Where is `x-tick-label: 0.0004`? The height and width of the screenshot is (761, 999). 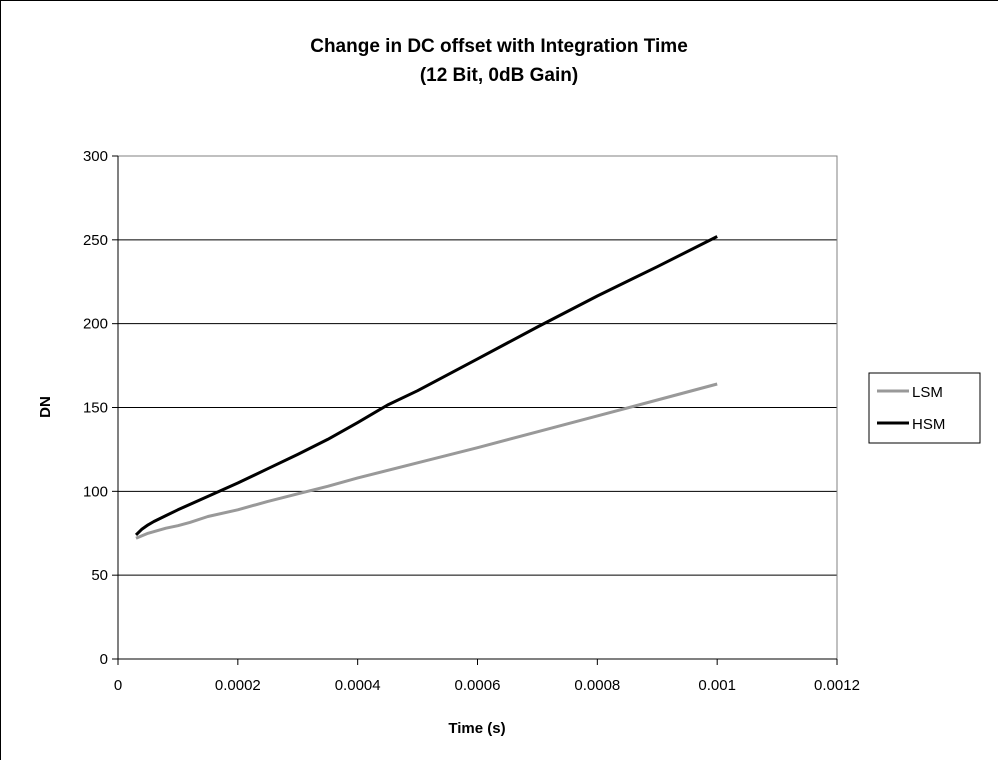
x-tick-label: 0.0004 is located at coordinates (358, 685).